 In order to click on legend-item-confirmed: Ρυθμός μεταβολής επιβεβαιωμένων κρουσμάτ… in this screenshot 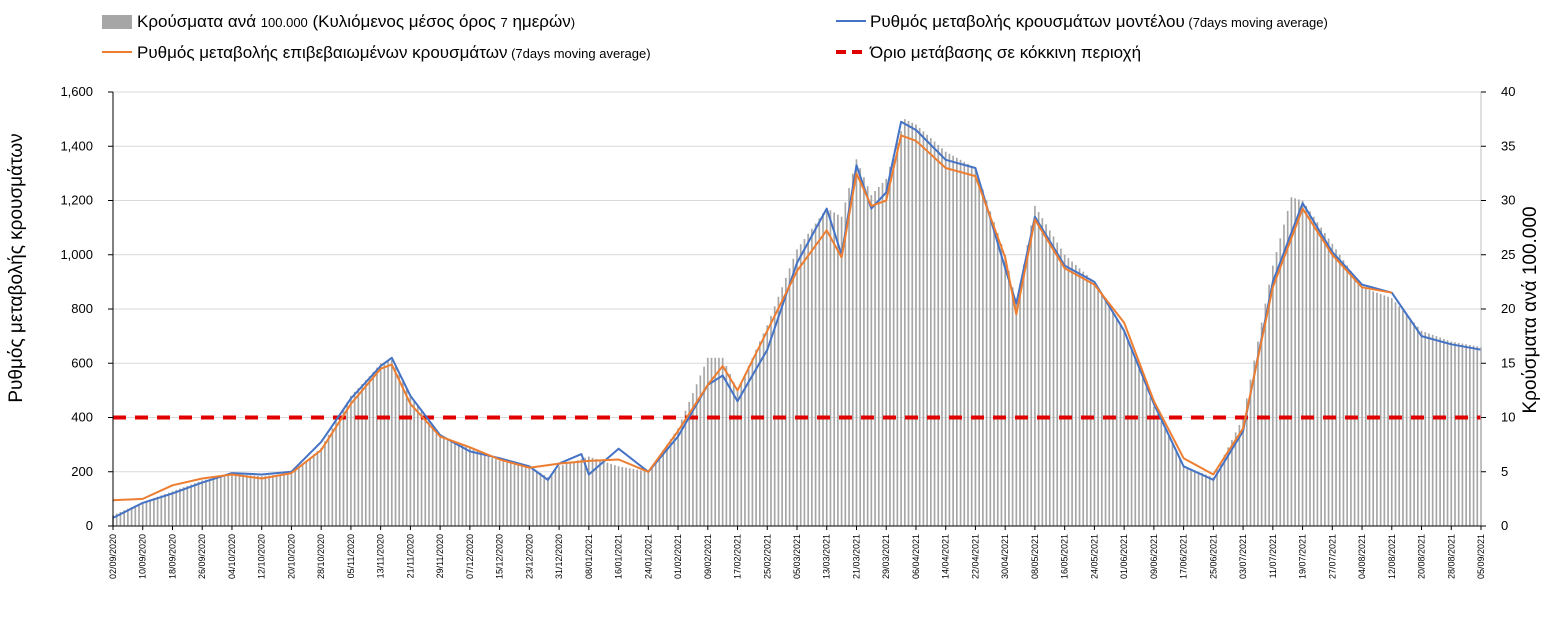, I will do `click(376, 52)`.